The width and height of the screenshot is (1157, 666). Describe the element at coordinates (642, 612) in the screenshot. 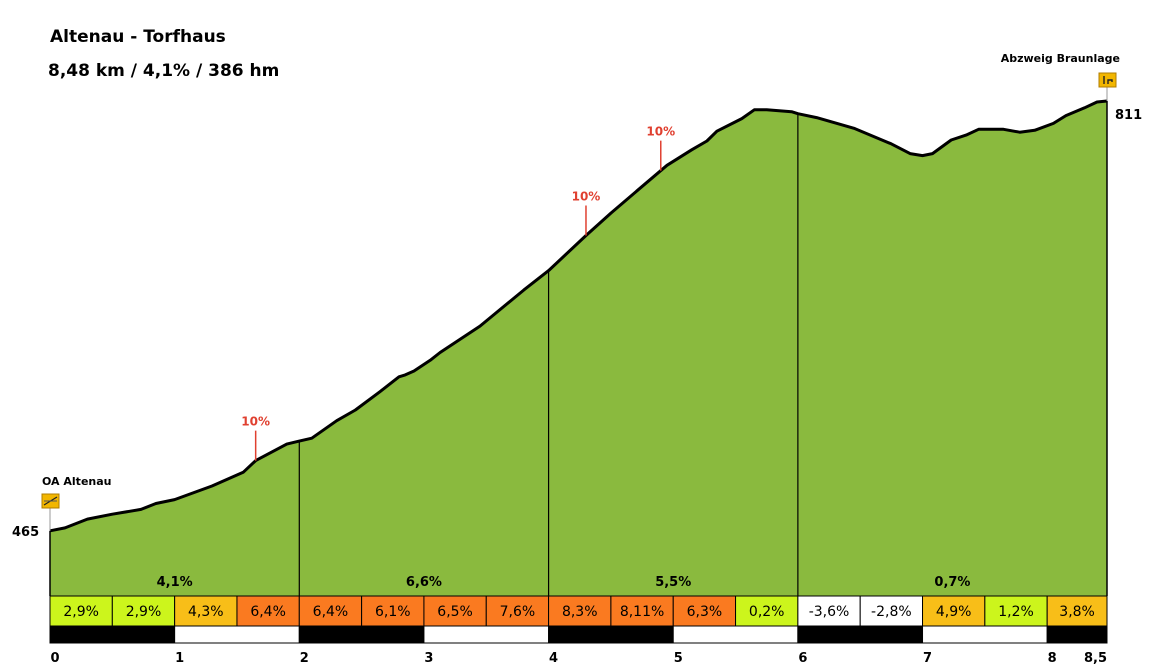

I see `segment-gradient-label: 8,11%` at that location.